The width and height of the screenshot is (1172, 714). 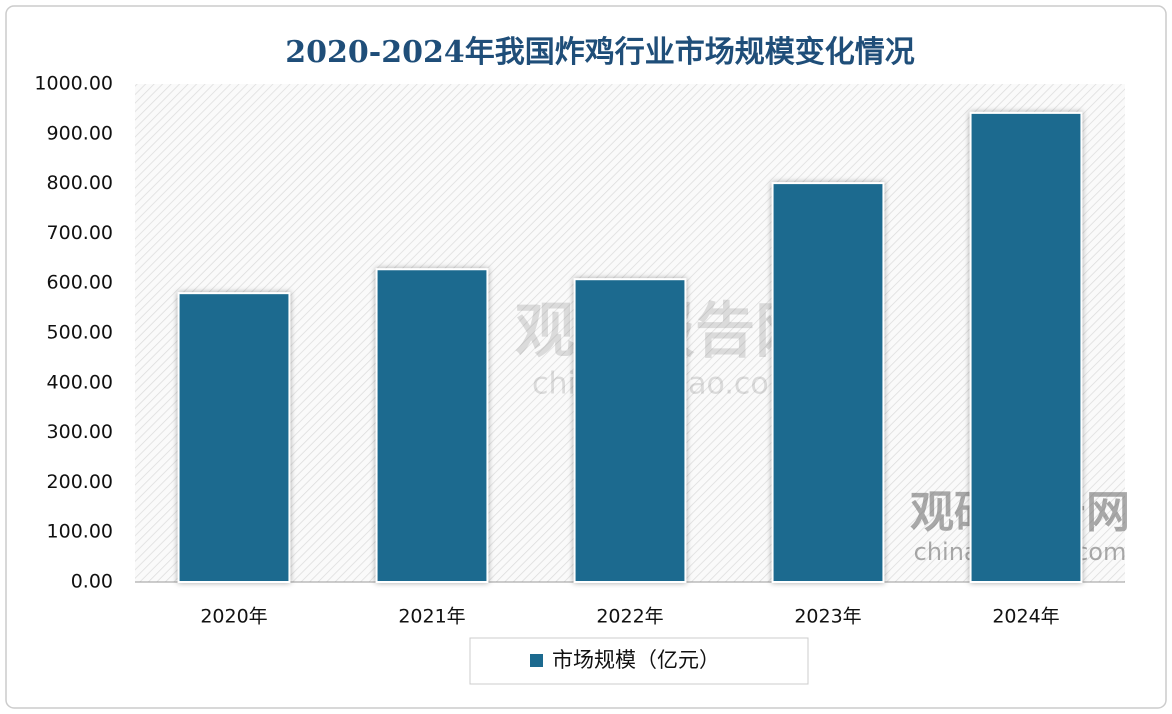 I want to click on y-tick-label: 600.00, so click(x=80, y=283).